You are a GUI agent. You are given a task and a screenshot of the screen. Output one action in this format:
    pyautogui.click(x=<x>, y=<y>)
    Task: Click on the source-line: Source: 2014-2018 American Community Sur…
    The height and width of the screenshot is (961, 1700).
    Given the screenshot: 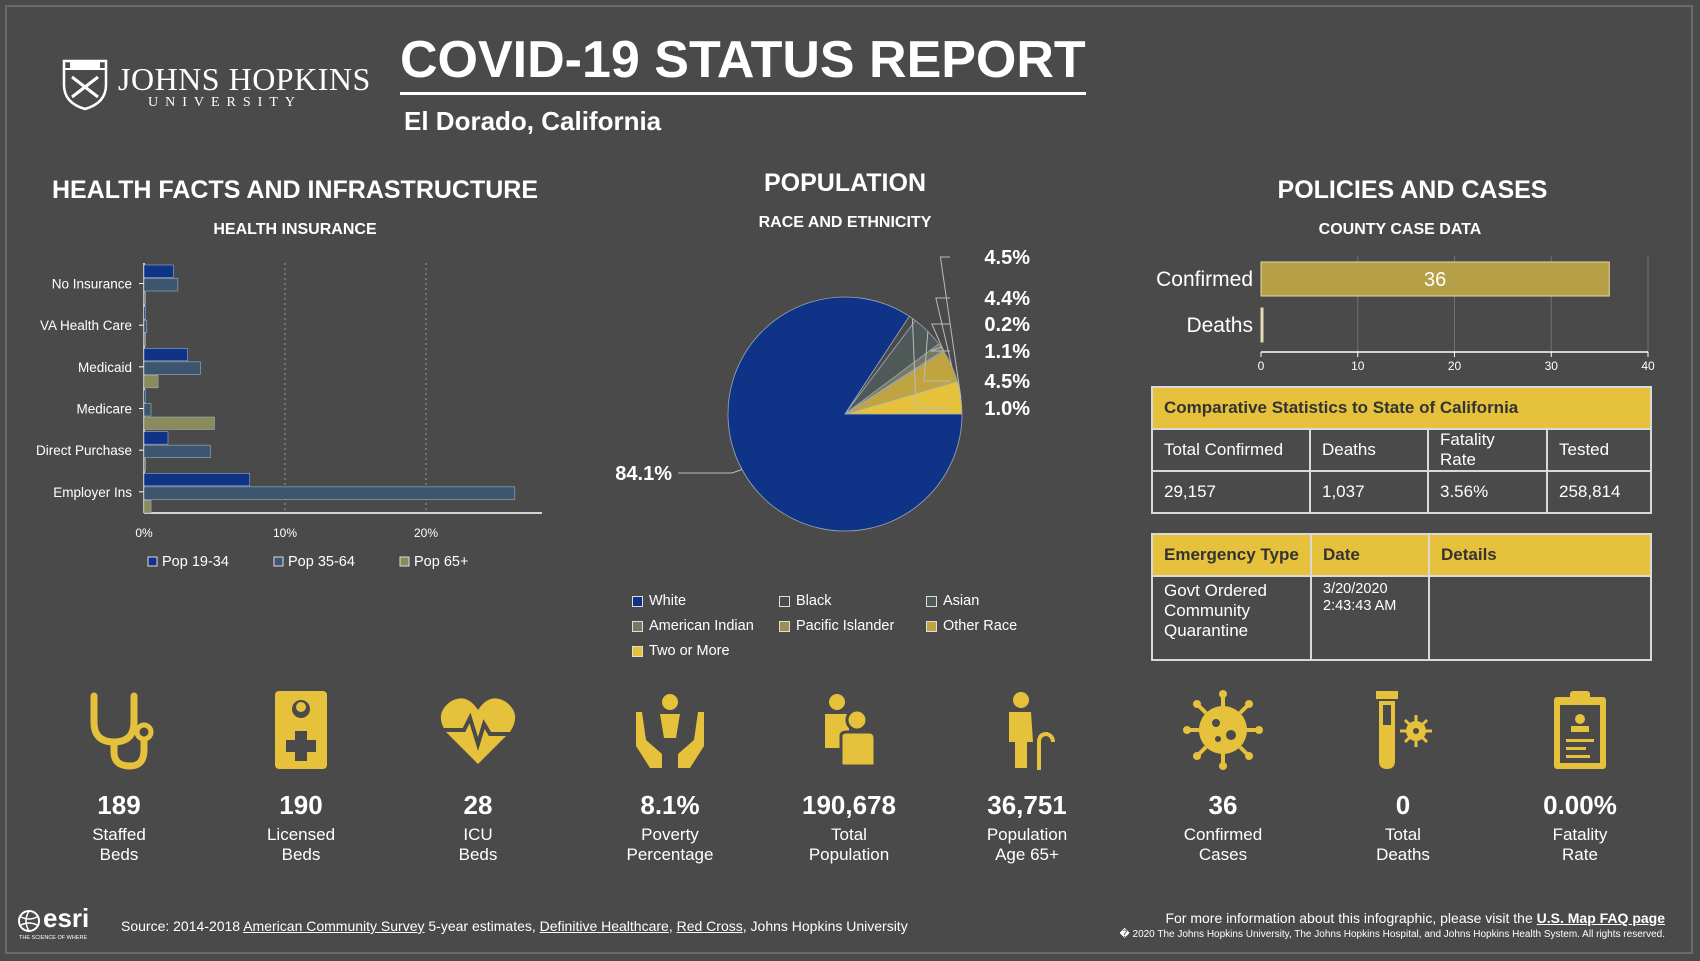 What is the action you would take?
    pyautogui.click(x=514, y=926)
    